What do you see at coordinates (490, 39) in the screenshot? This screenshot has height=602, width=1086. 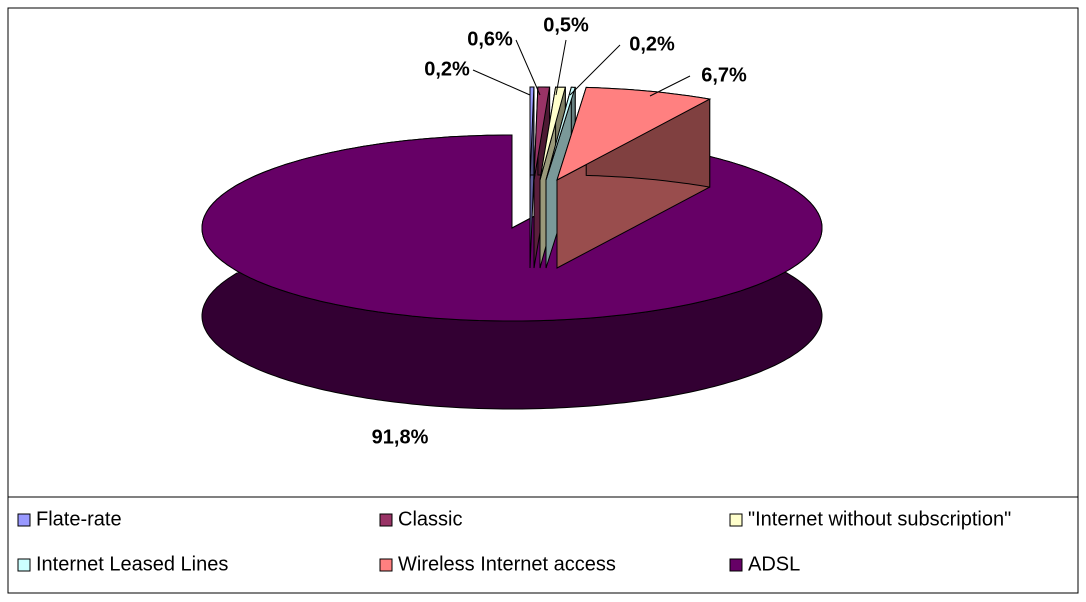 I see `data-label: 0,6%` at bounding box center [490, 39].